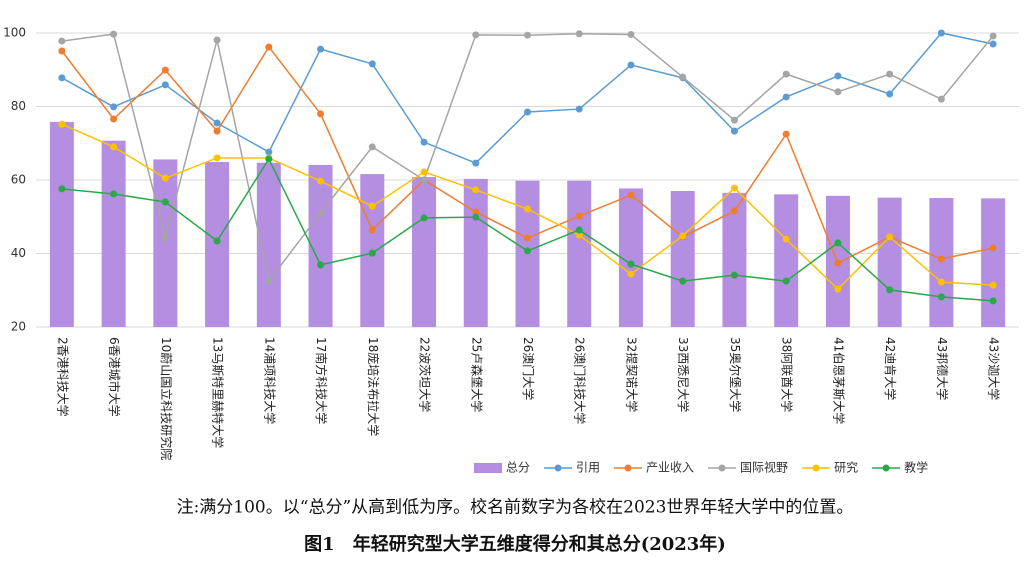  Describe the element at coordinates (846, 467) in the screenshot. I see `legend-label: 研究` at that location.